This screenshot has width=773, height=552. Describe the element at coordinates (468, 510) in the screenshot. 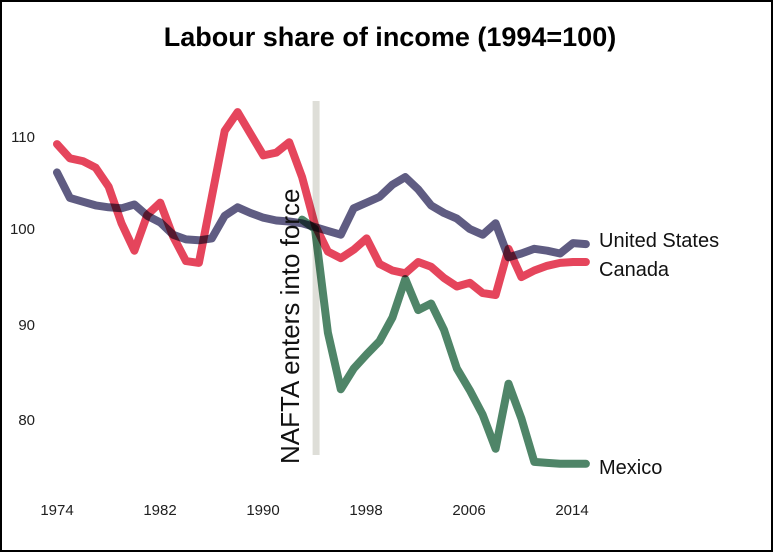

I see `x-tick-2006: 2006` at that location.